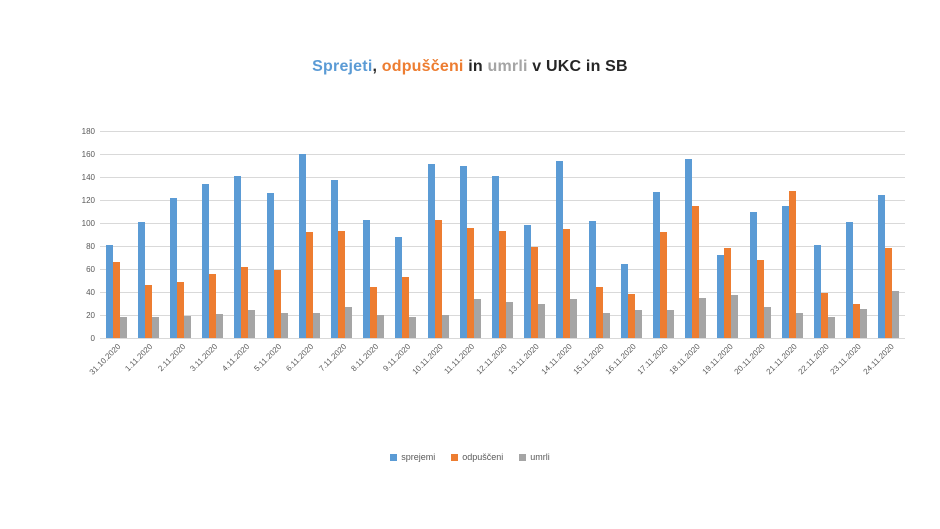  I want to click on bar-group: 8.11.2020, so click(369, 252).